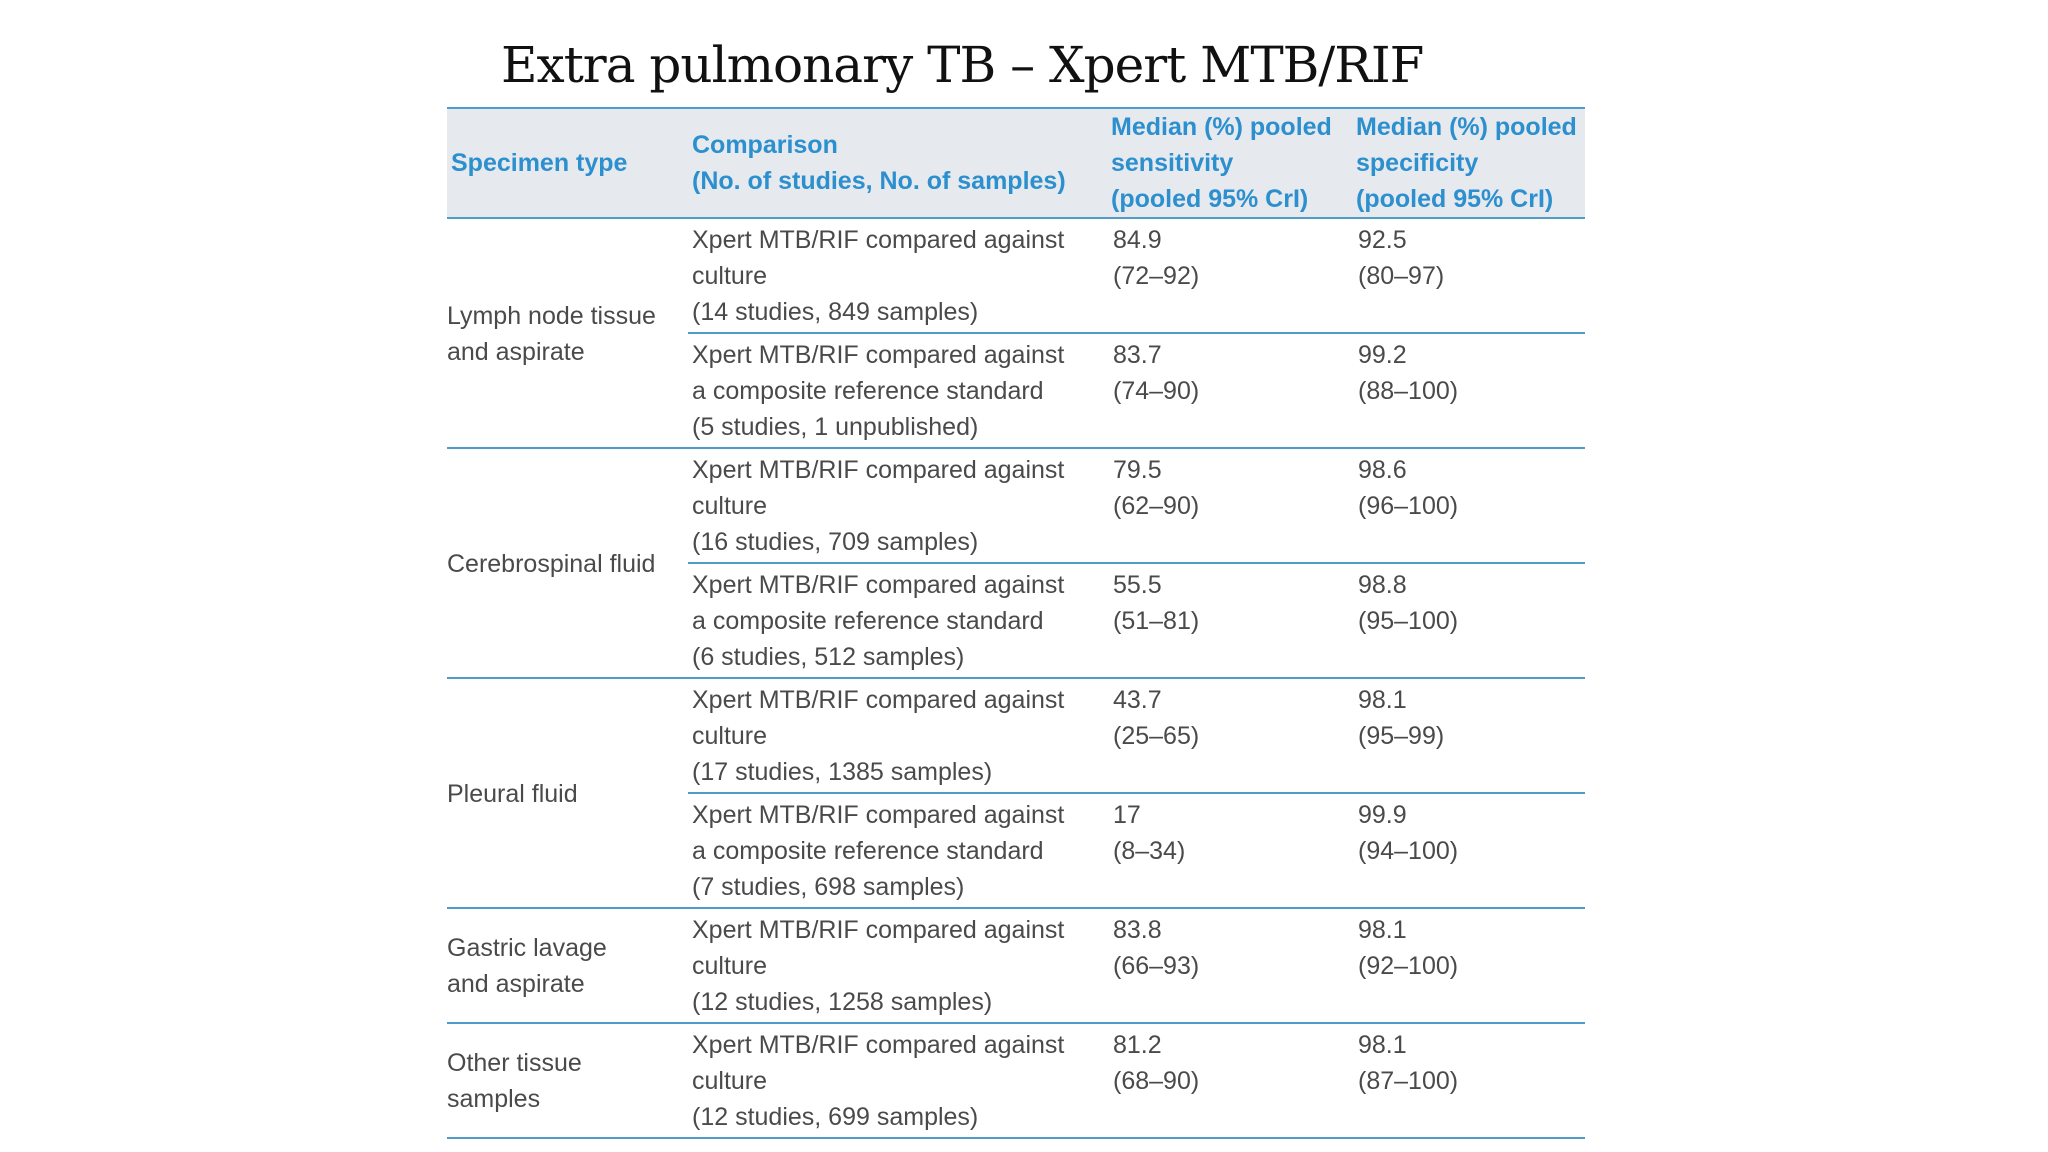  What do you see at coordinates (1229, 851) in the screenshot?
I see `sensitivity-cell: 17 (8–34)` at bounding box center [1229, 851].